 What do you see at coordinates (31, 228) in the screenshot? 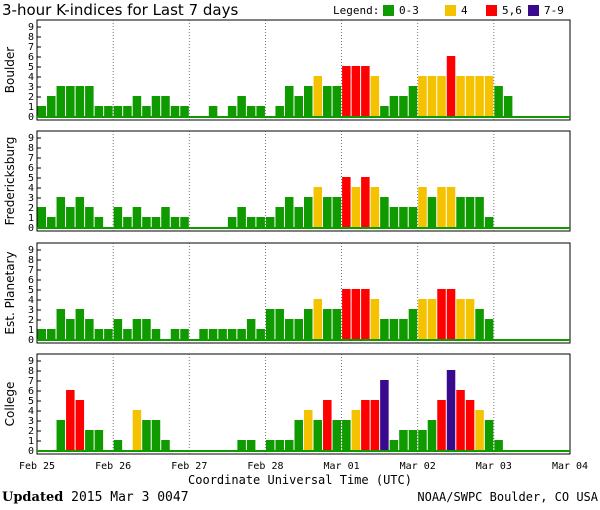
I see `y-tick-1-0: 0` at bounding box center [31, 228].